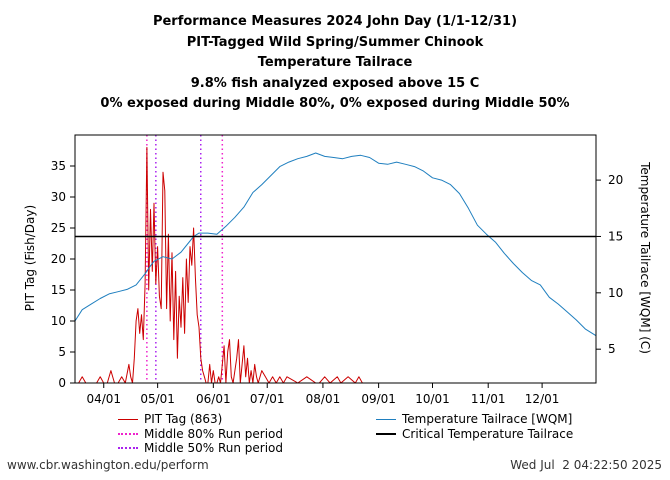 The width and height of the screenshot is (670, 480). I want to click on y-axis-left-label: PIT Tag (Fish/Day), so click(30, 258).